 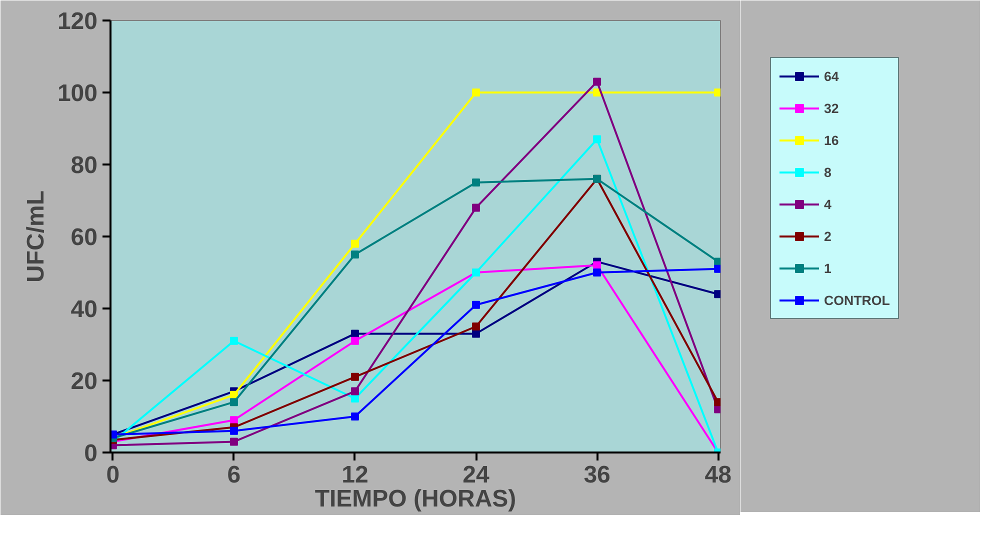 What do you see at coordinates (828, 204) in the screenshot?
I see `legend-label: 4` at bounding box center [828, 204].